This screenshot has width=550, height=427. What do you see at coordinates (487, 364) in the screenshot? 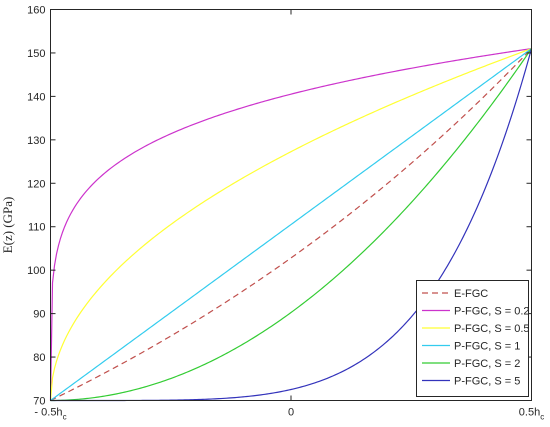
I see `legend-label-4: P-FGC, S = 2` at bounding box center [487, 364].